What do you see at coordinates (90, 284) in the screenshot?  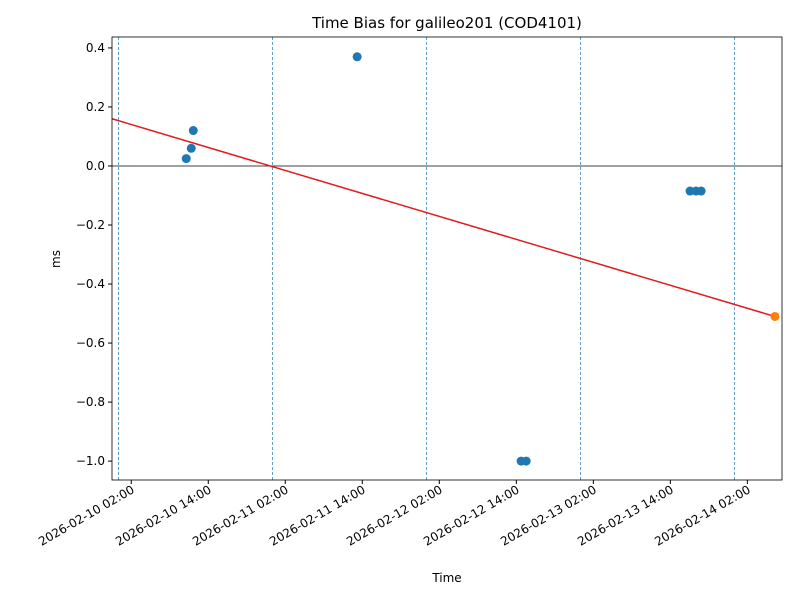 I see `y-tick-label: −0.4` at bounding box center [90, 284].